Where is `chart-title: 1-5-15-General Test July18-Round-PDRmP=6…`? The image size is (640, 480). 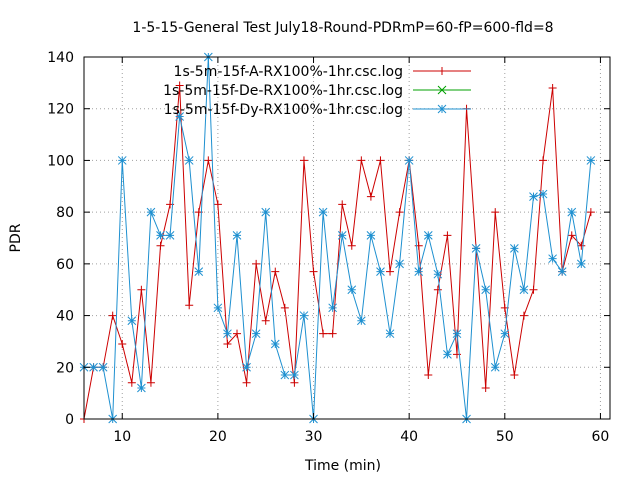
chart-title: 1-5-15-General Test July18-Round-PDRmP=6… is located at coordinates (342, 28).